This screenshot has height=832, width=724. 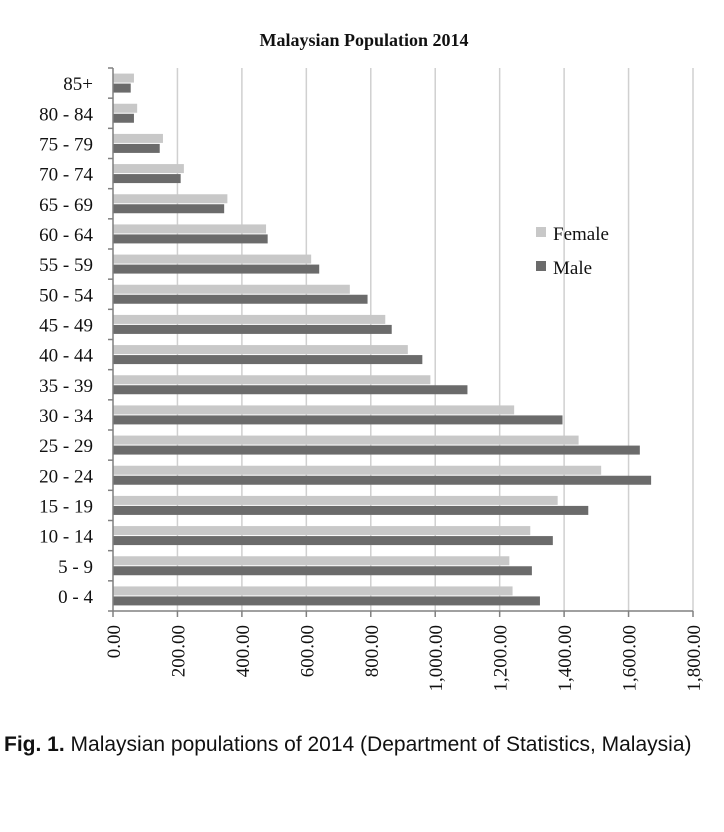 I want to click on x-tick-label: 1,600.00, so click(x=630, y=658).